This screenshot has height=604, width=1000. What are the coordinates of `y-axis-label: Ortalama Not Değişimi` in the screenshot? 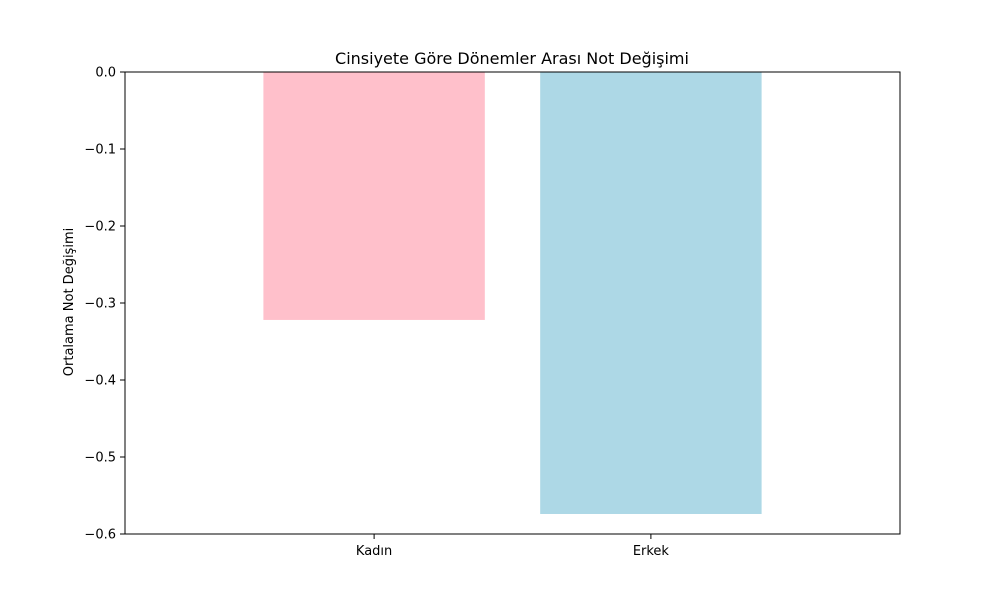 It's located at (69, 302).